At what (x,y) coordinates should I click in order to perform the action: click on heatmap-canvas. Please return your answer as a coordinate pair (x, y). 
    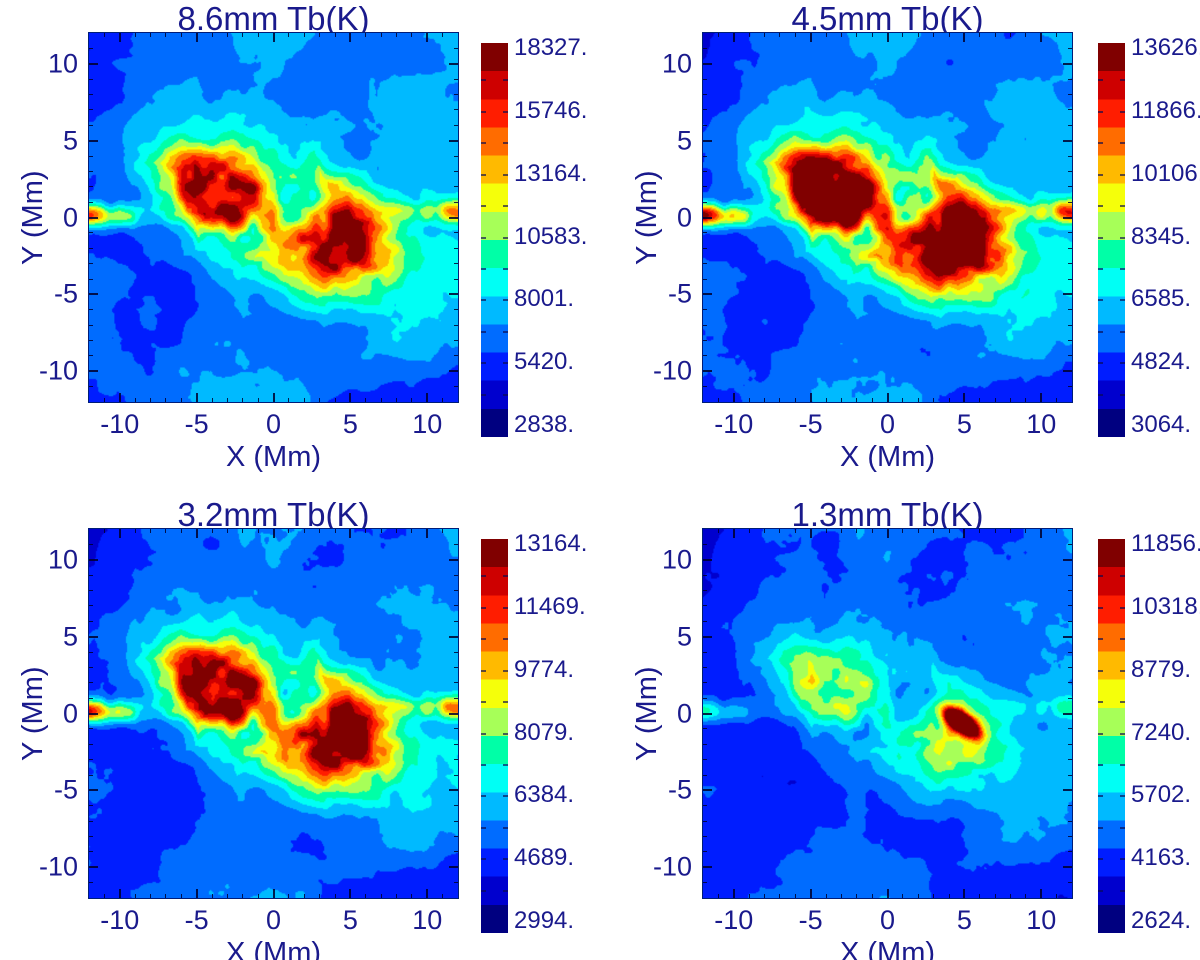
    Looking at the image, I should click on (273, 217).